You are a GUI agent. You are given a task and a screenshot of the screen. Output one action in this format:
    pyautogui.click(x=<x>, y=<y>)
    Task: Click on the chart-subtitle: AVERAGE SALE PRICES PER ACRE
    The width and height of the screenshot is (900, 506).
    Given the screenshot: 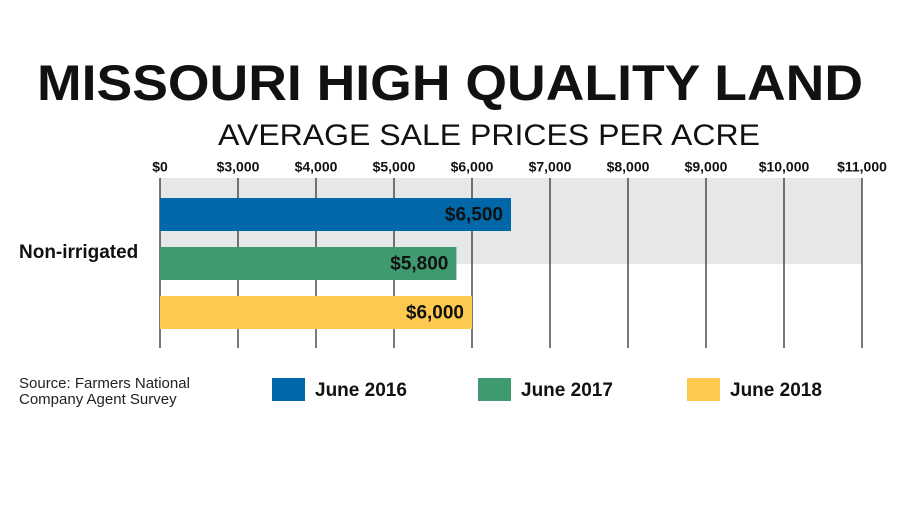 What is the action you would take?
    pyautogui.click(x=489, y=135)
    